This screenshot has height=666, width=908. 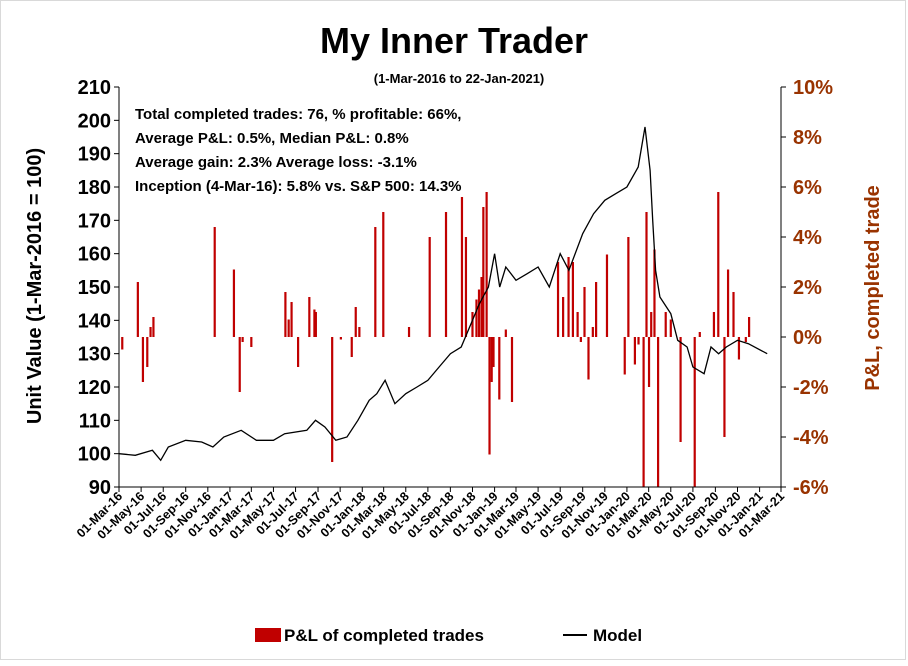 I want to click on y-right-tick-label: 10%, so click(x=813, y=88).